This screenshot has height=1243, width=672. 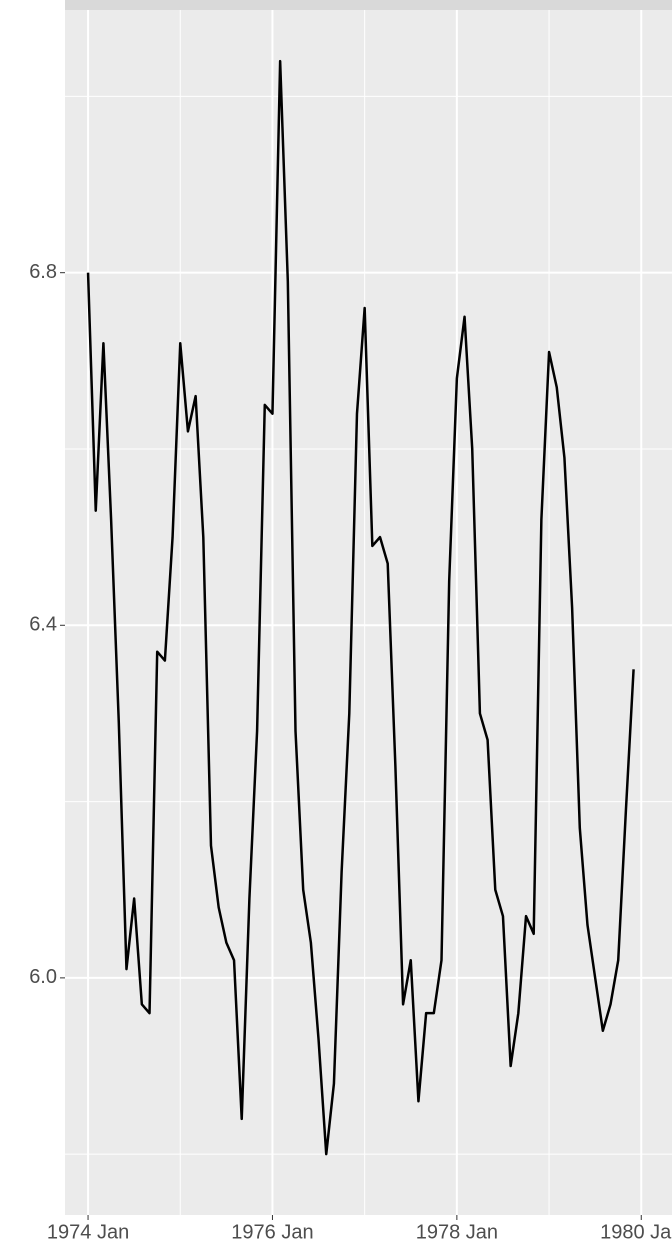 I want to click on x-tick-label: 1980 Jan, so click(x=636, y=1232).